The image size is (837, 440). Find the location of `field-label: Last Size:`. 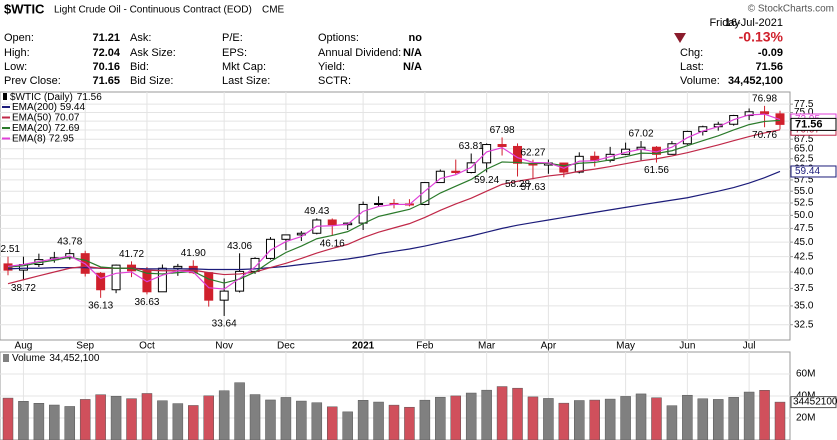

field-label: Last Size: is located at coordinates (246, 81).